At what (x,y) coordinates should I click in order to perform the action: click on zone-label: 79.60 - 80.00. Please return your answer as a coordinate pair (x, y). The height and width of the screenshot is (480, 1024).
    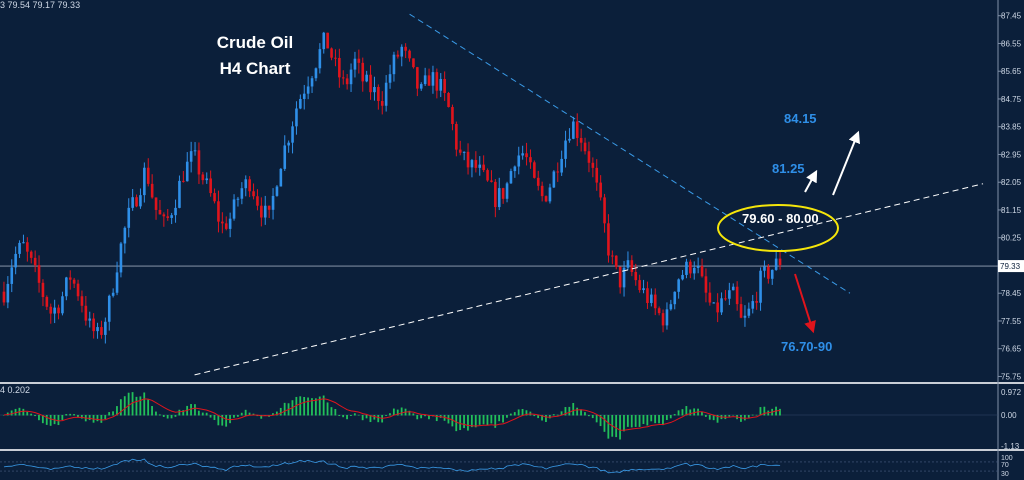
    Looking at the image, I should click on (780, 218).